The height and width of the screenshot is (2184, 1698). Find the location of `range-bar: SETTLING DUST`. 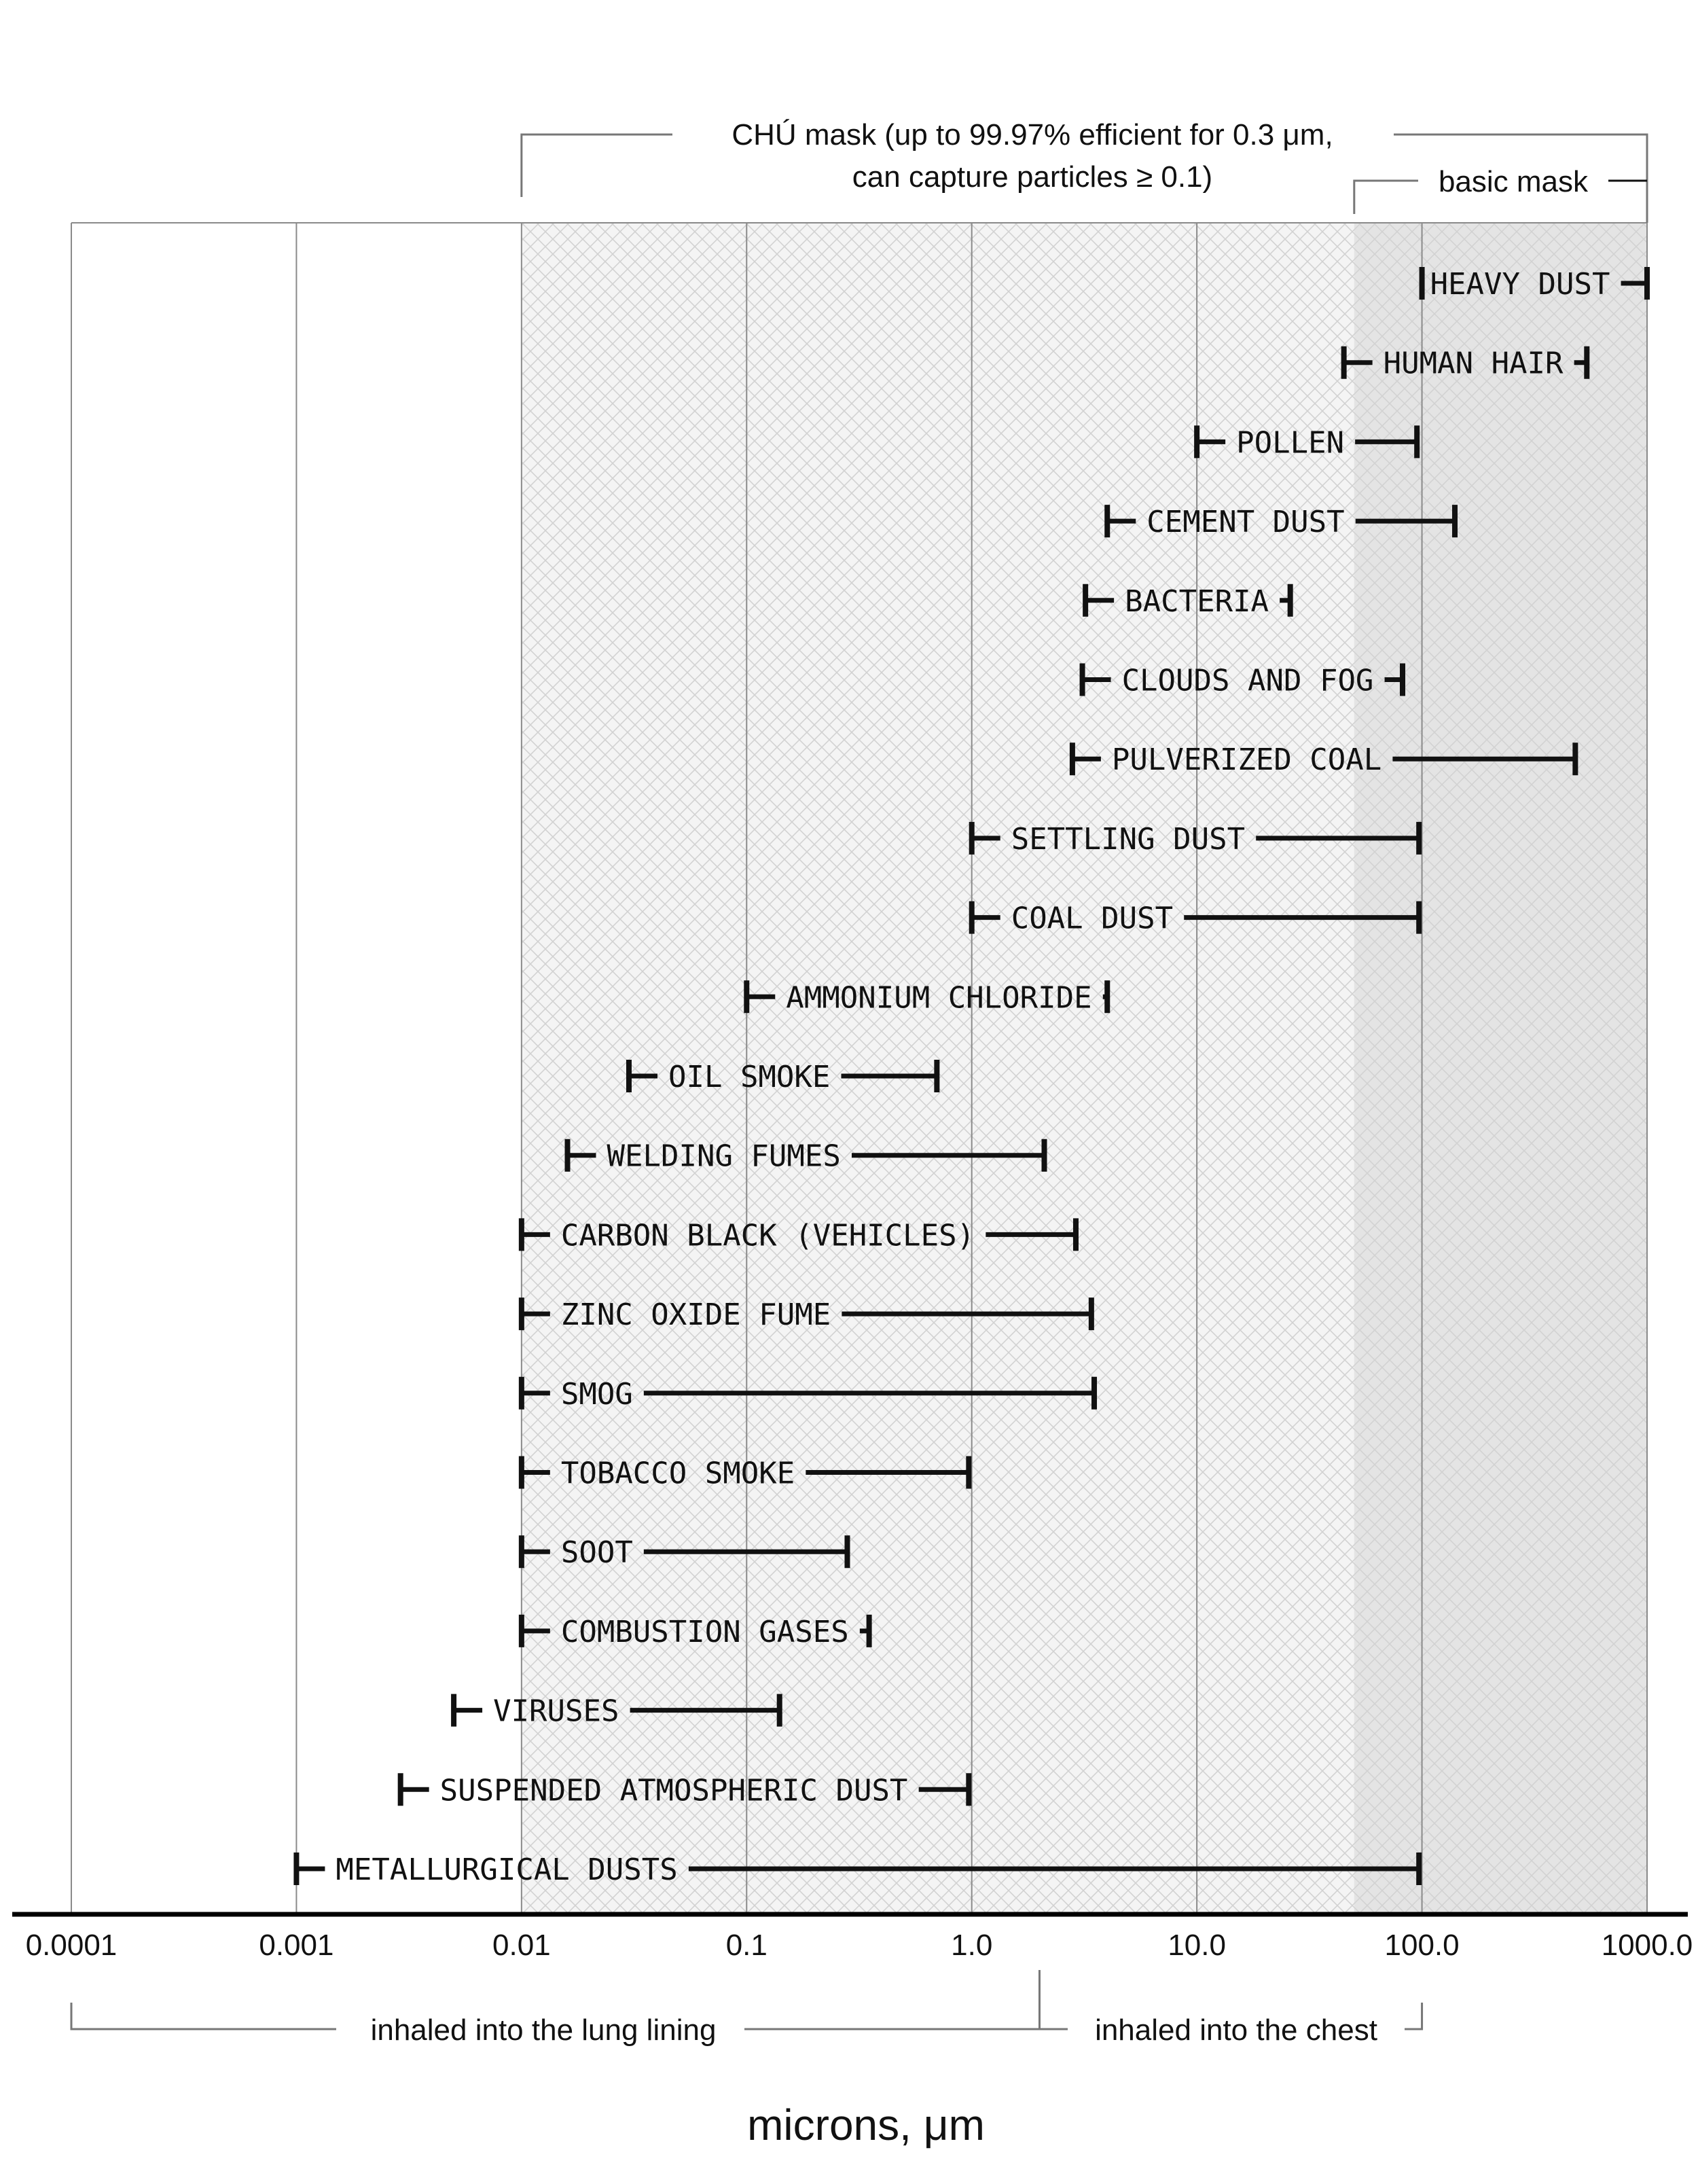

range-bar: SETTLING DUST is located at coordinates (1195, 839).